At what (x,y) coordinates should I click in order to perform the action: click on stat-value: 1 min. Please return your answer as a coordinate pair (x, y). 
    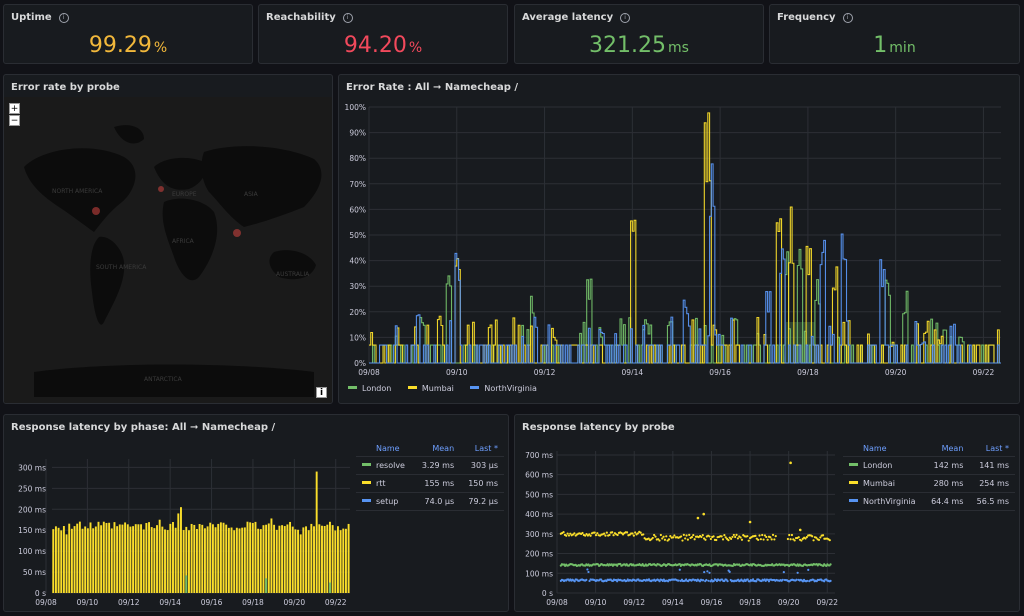
    Looking at the image, I should click on (894, 45).